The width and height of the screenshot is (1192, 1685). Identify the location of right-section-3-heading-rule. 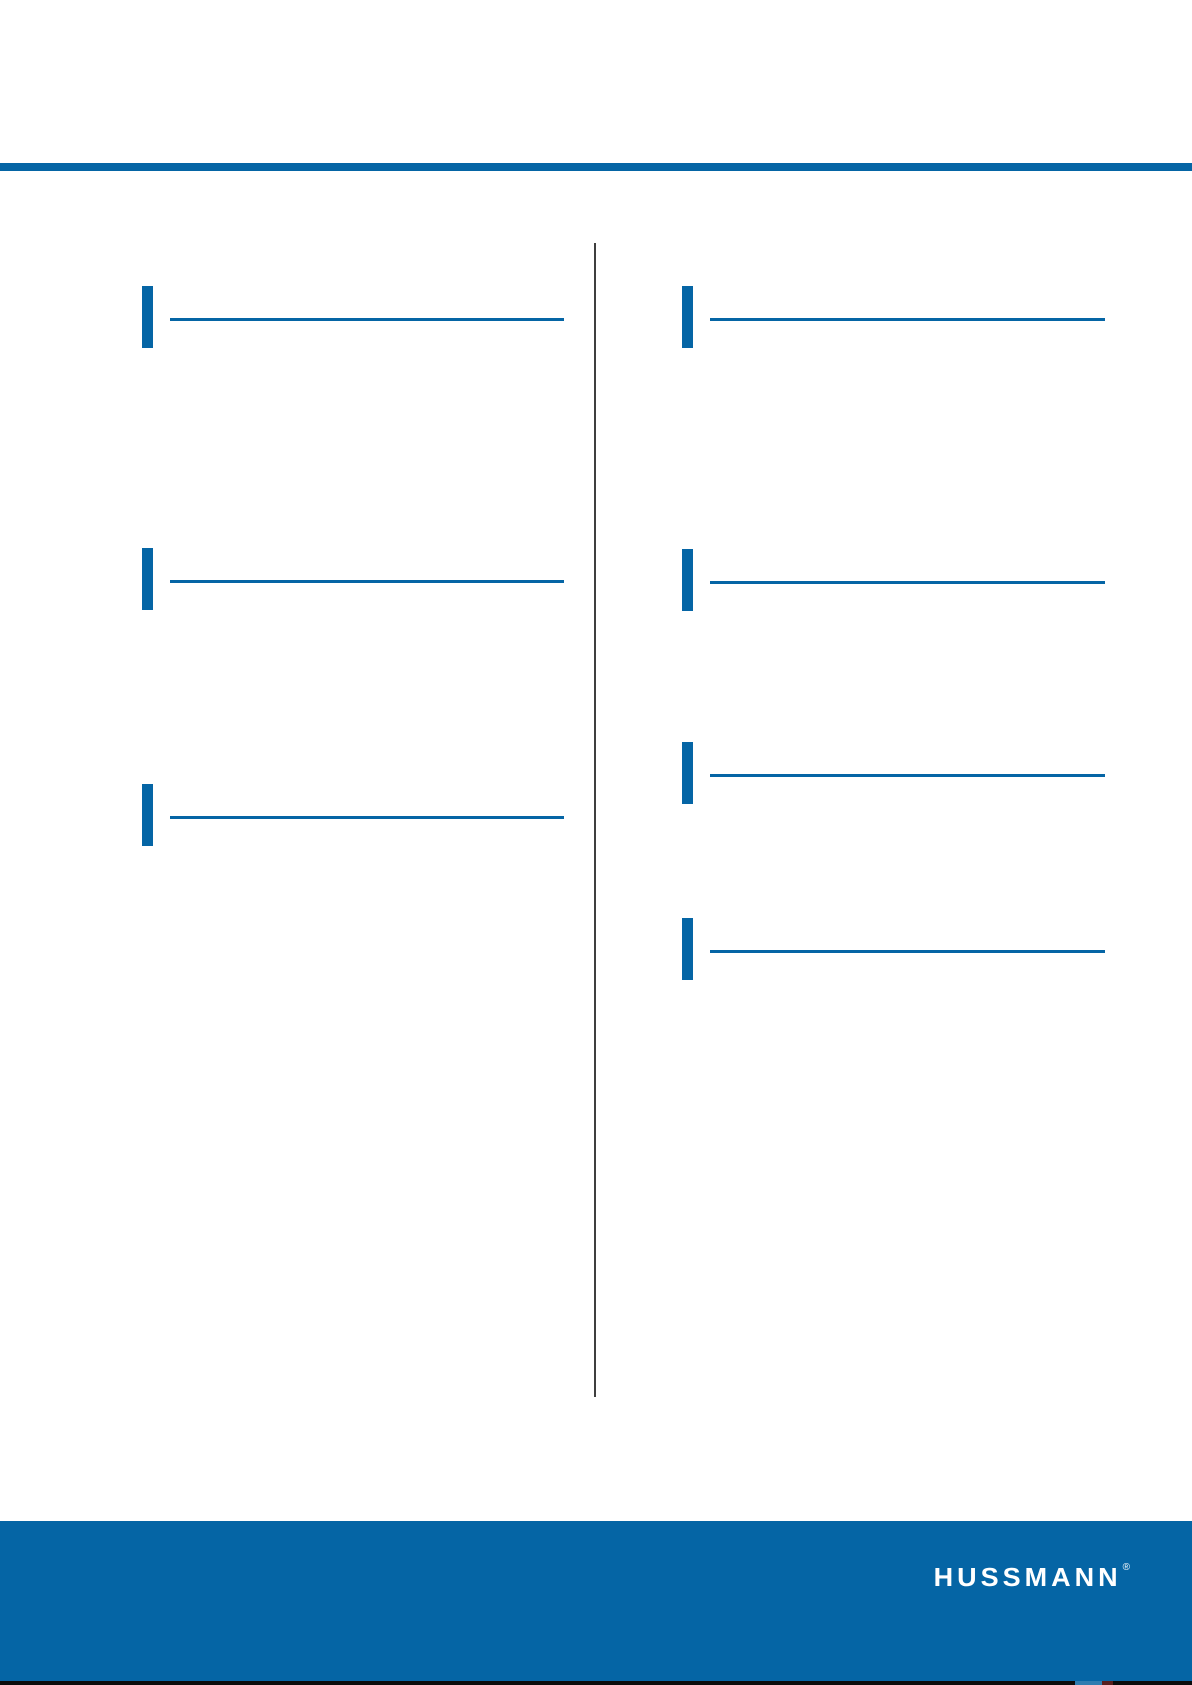
(907, 775).